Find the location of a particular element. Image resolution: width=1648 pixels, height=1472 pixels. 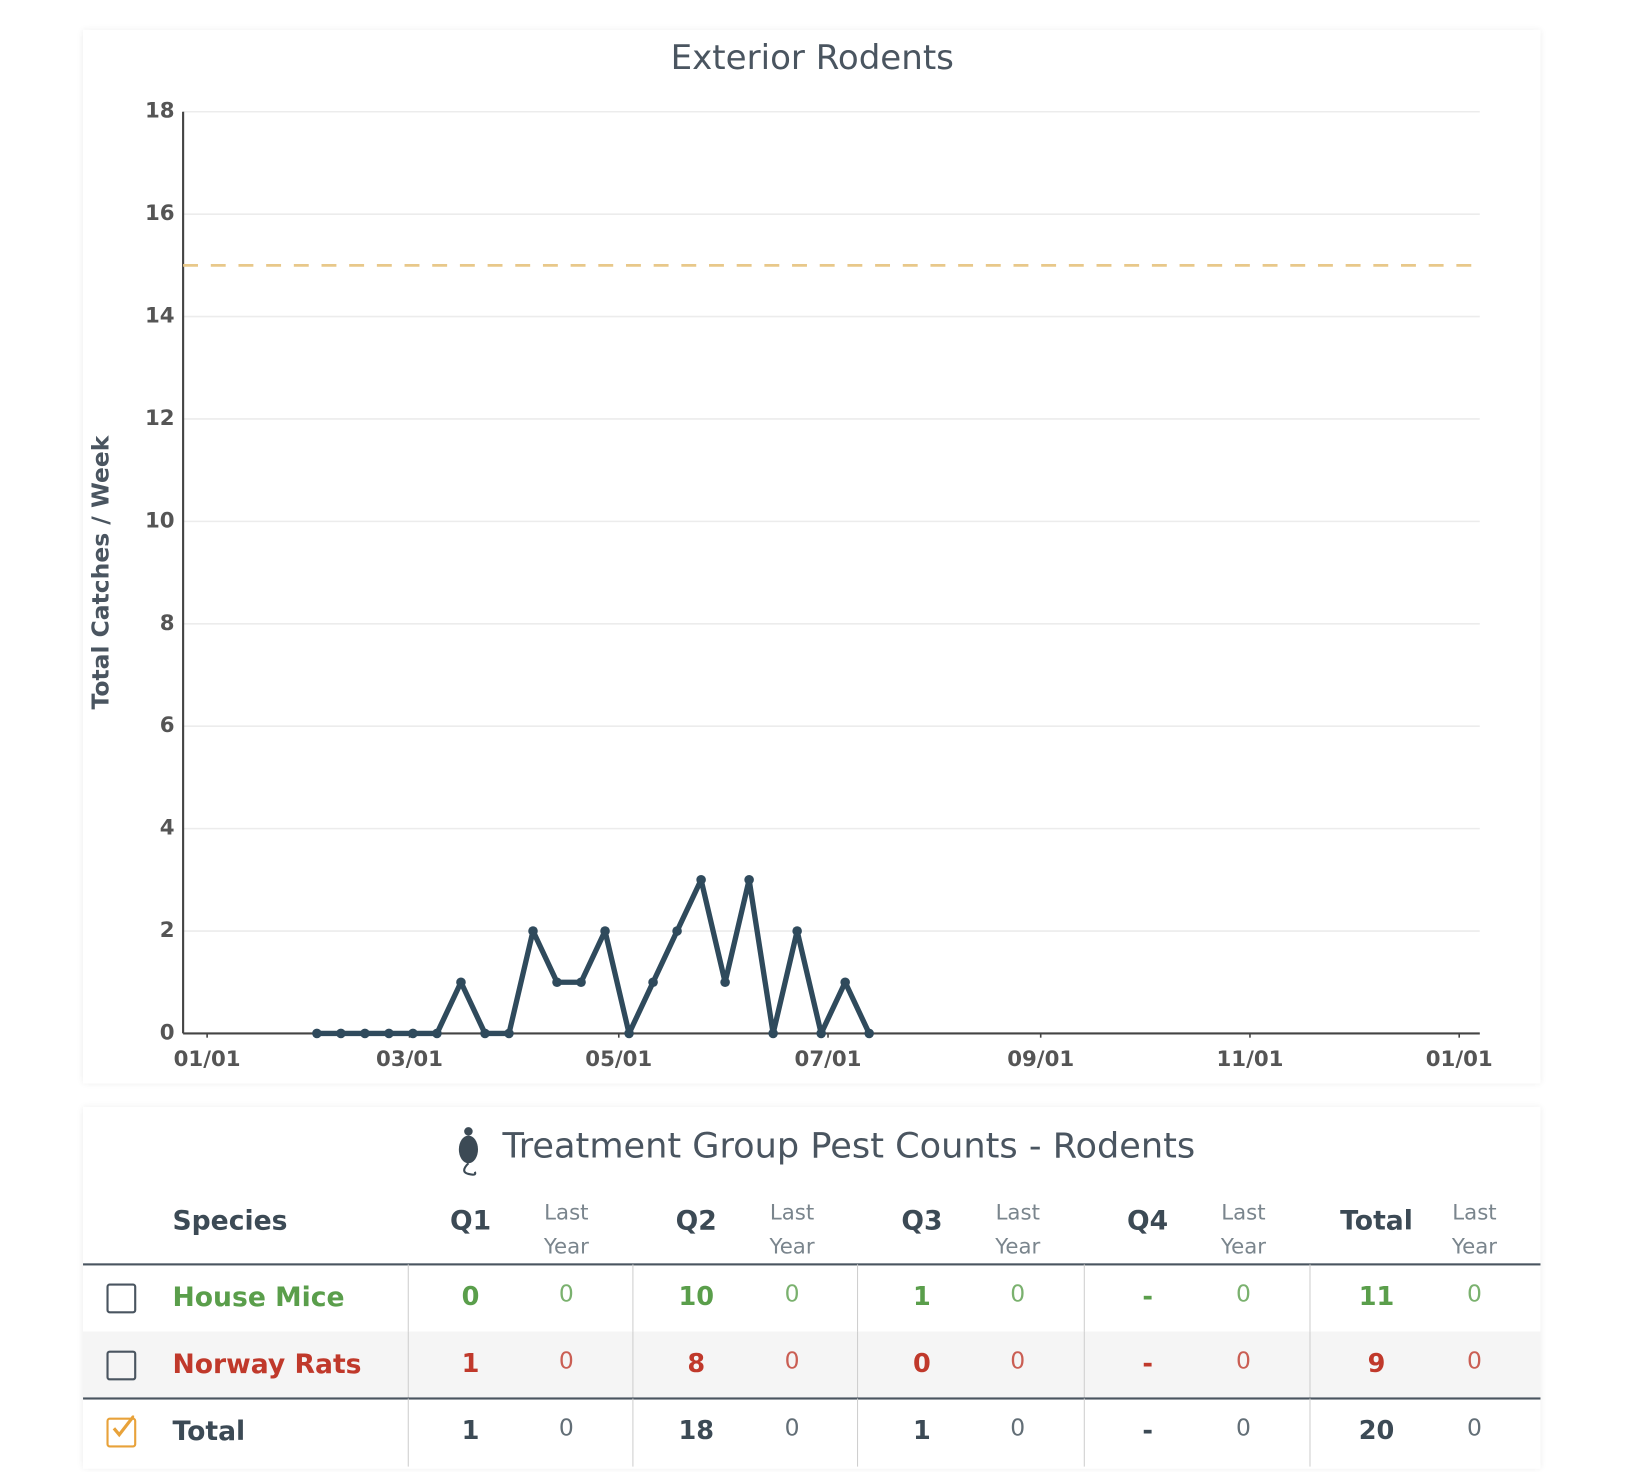

chart-title: Exterior Rodents is located at coordinates (812, 58).